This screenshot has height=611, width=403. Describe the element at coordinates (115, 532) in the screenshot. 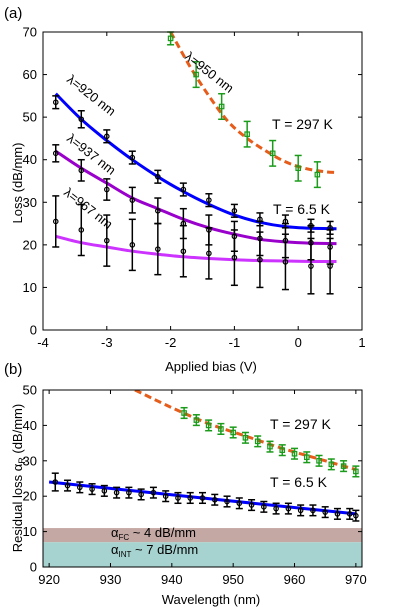

I see `alpha-fc-symbol: α` at that location.